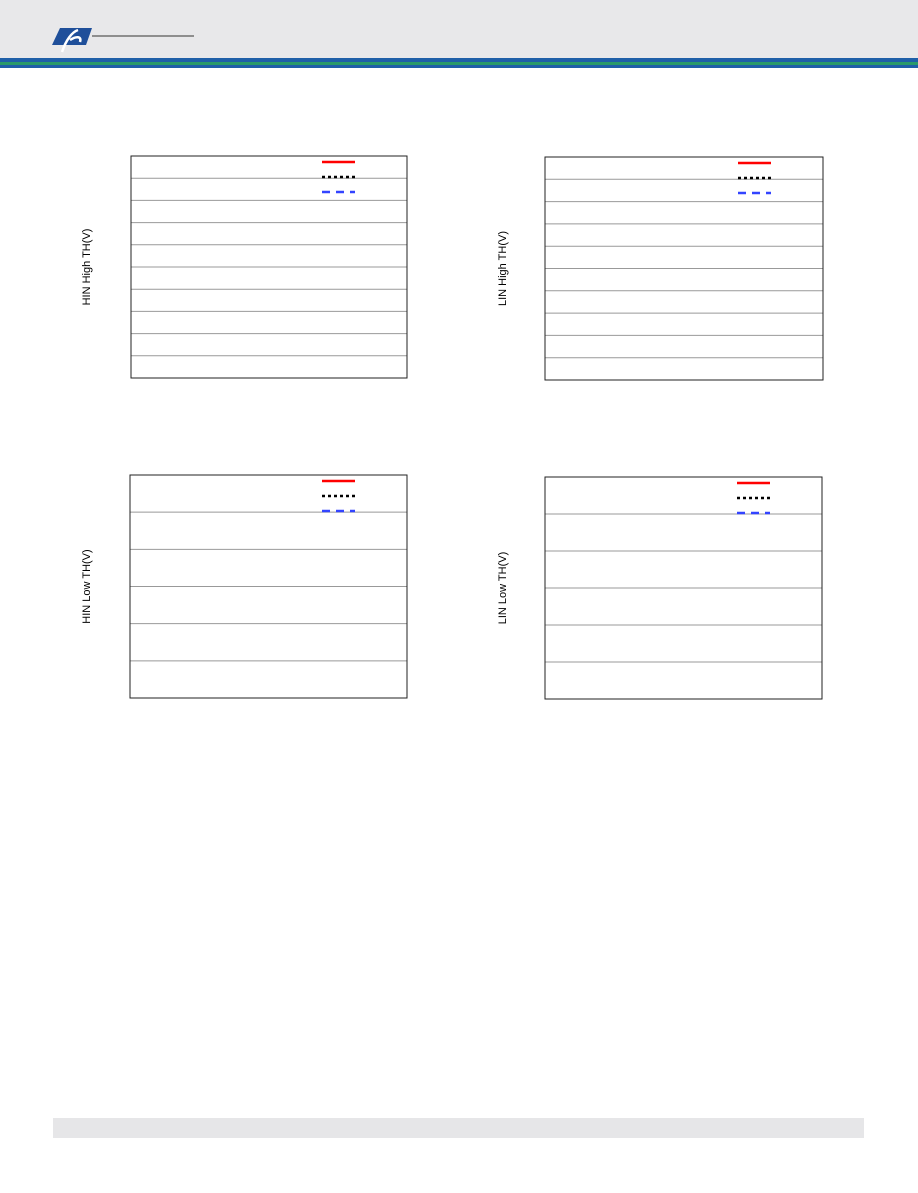 This screenshot has width=918, height=1193. What do you see at coordinates (87, 267) in the screenshot?
I see `y-axis-label: HIN High TH(V)` at bounding box center [87, 267].